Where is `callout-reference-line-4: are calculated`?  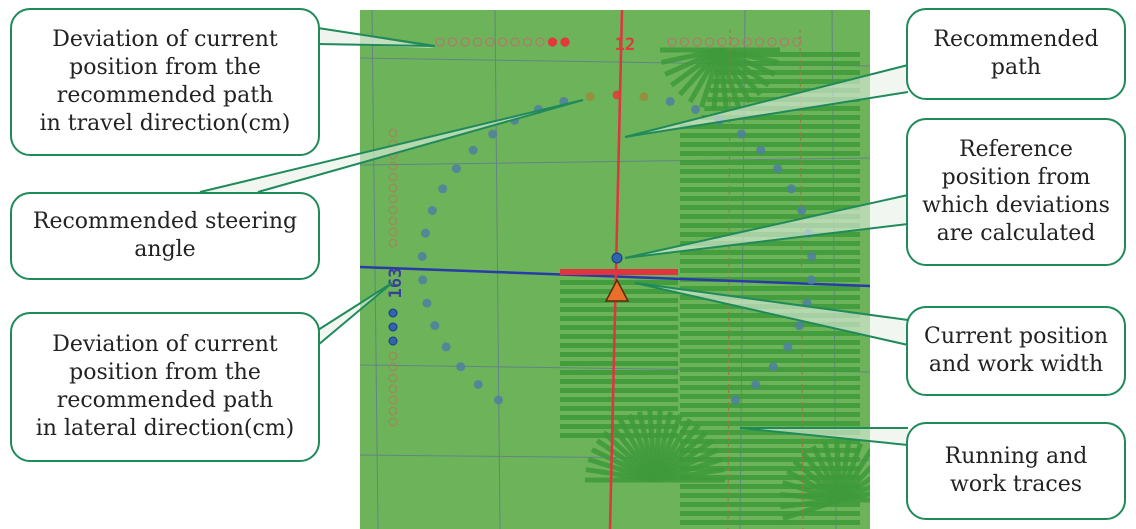 callout-reference-line-4: are calculated is located at coordinates (1016, 233).